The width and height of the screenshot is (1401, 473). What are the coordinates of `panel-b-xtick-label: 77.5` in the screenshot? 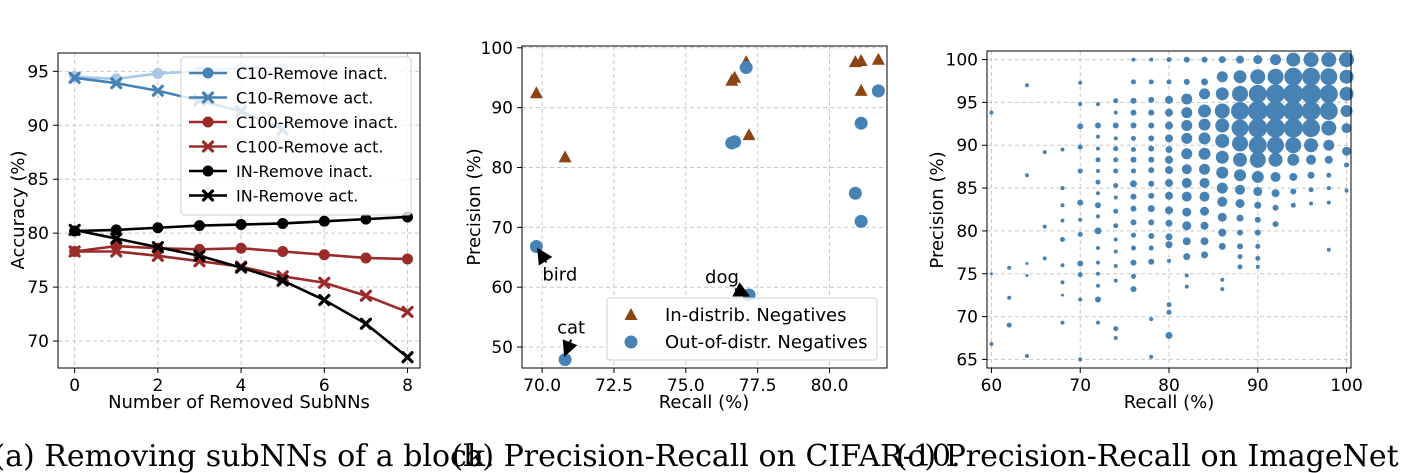 It's located at (758, 386).